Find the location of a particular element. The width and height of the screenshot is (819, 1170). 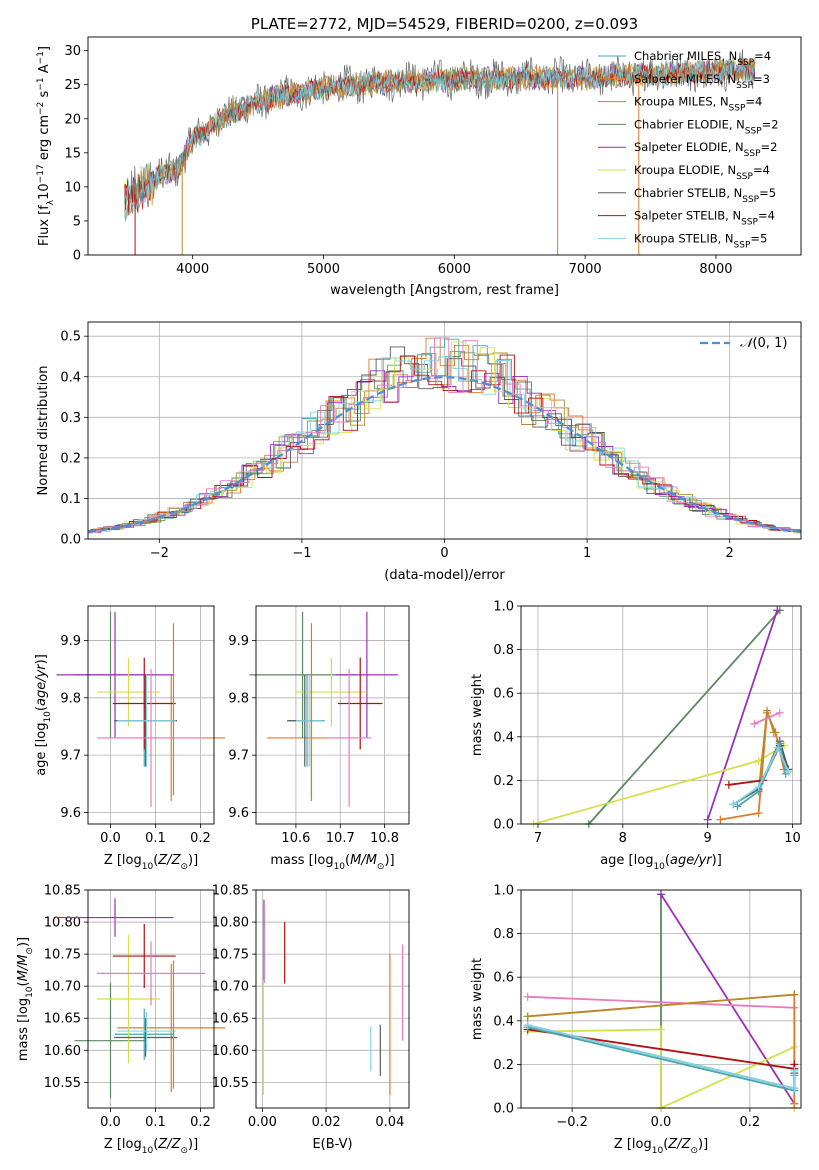

y-tick-label: 25 is located at coordinates (72, 85).